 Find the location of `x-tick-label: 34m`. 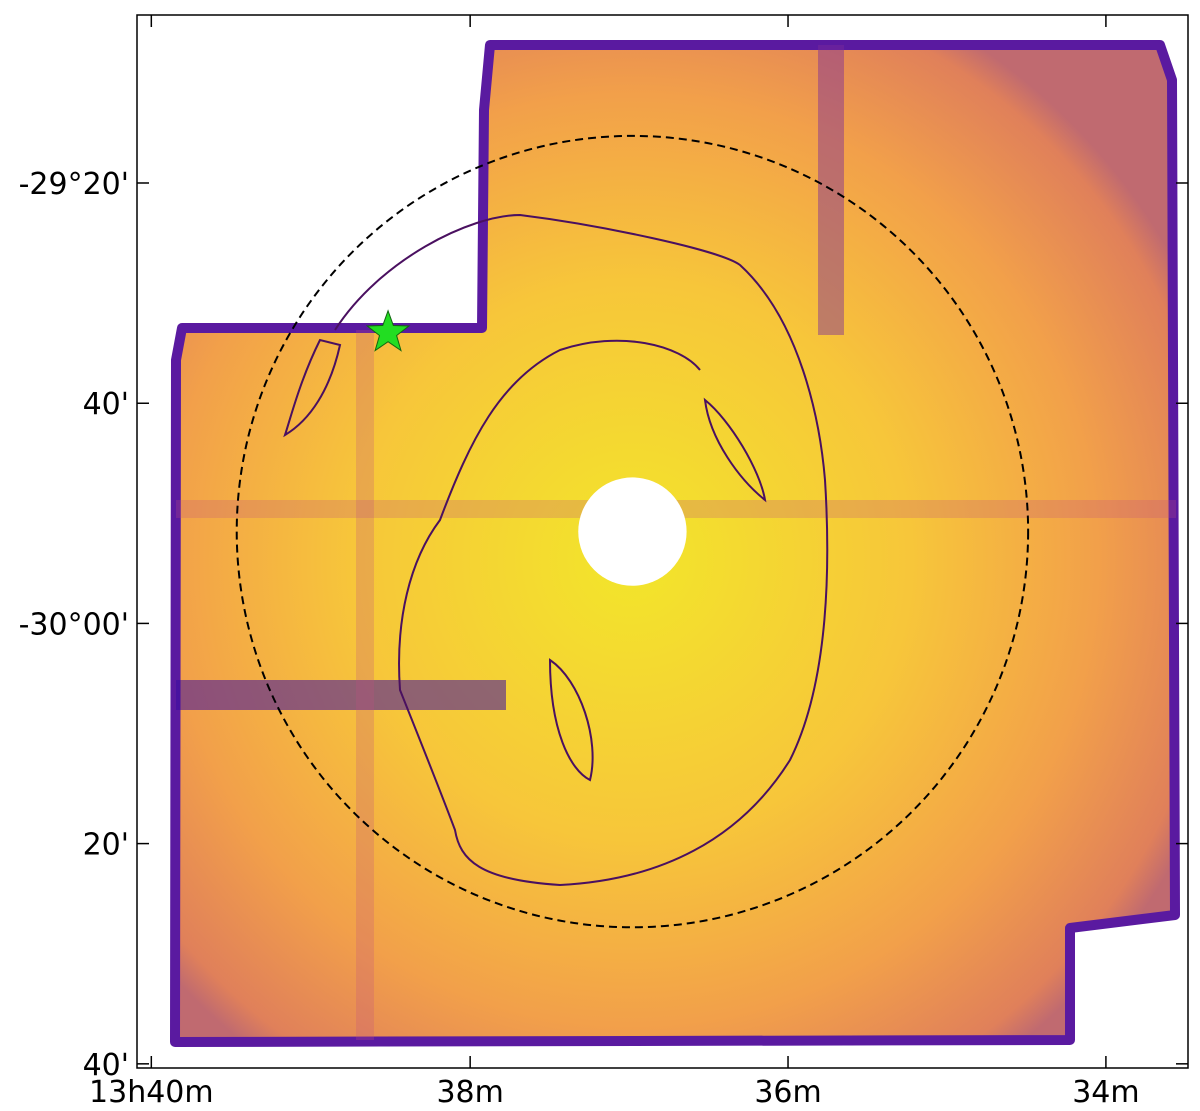

x-tick-label: 34m is located at coordinates (1105, 1092).